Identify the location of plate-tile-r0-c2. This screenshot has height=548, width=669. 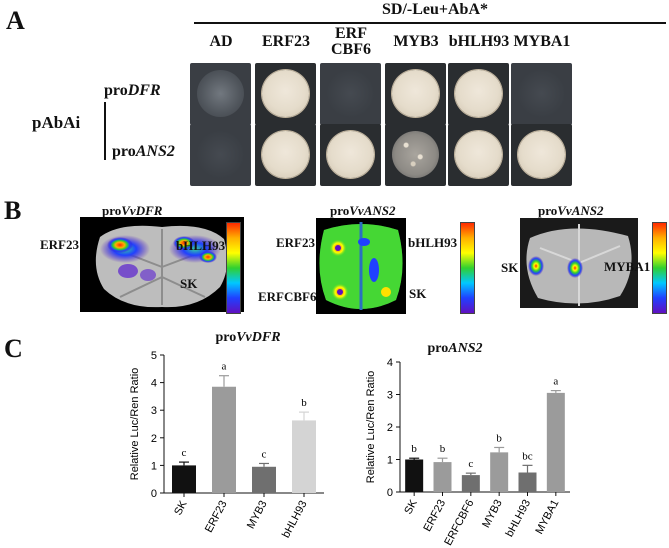
(350, 94).